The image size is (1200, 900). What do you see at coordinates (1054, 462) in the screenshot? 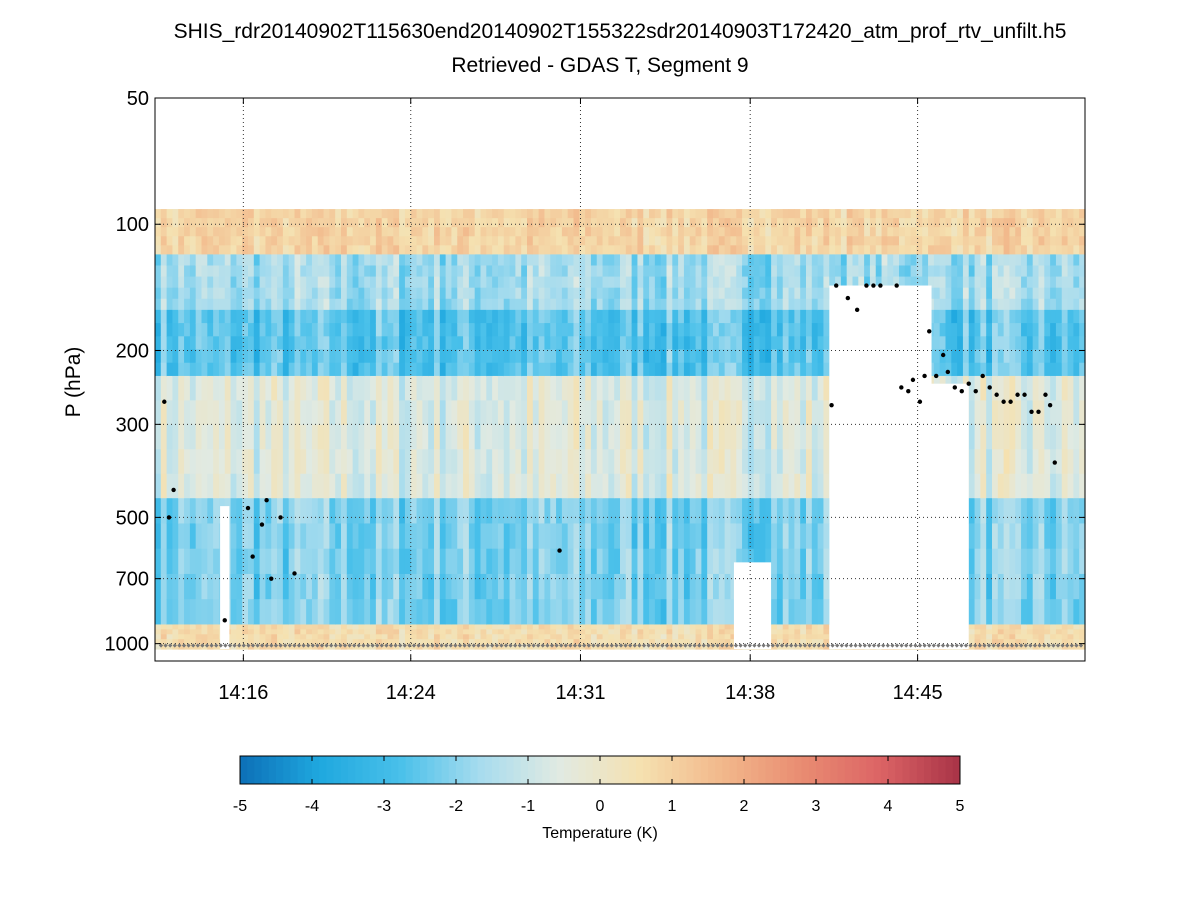
I see `cloud-top-marker` at bounding box center [1054, 462].